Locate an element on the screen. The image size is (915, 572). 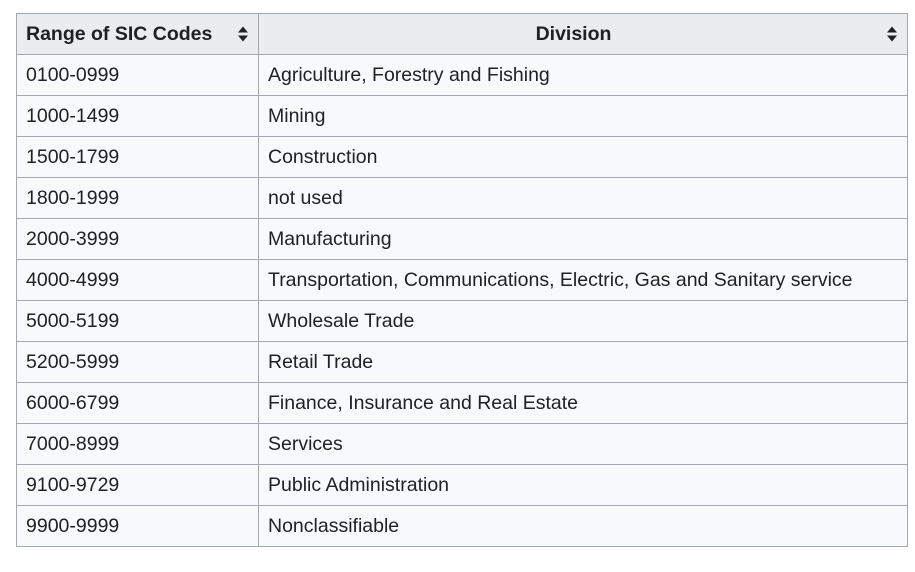
division-cell: Finance, Insurance and Real Estate is located at coordinates (583, 403).